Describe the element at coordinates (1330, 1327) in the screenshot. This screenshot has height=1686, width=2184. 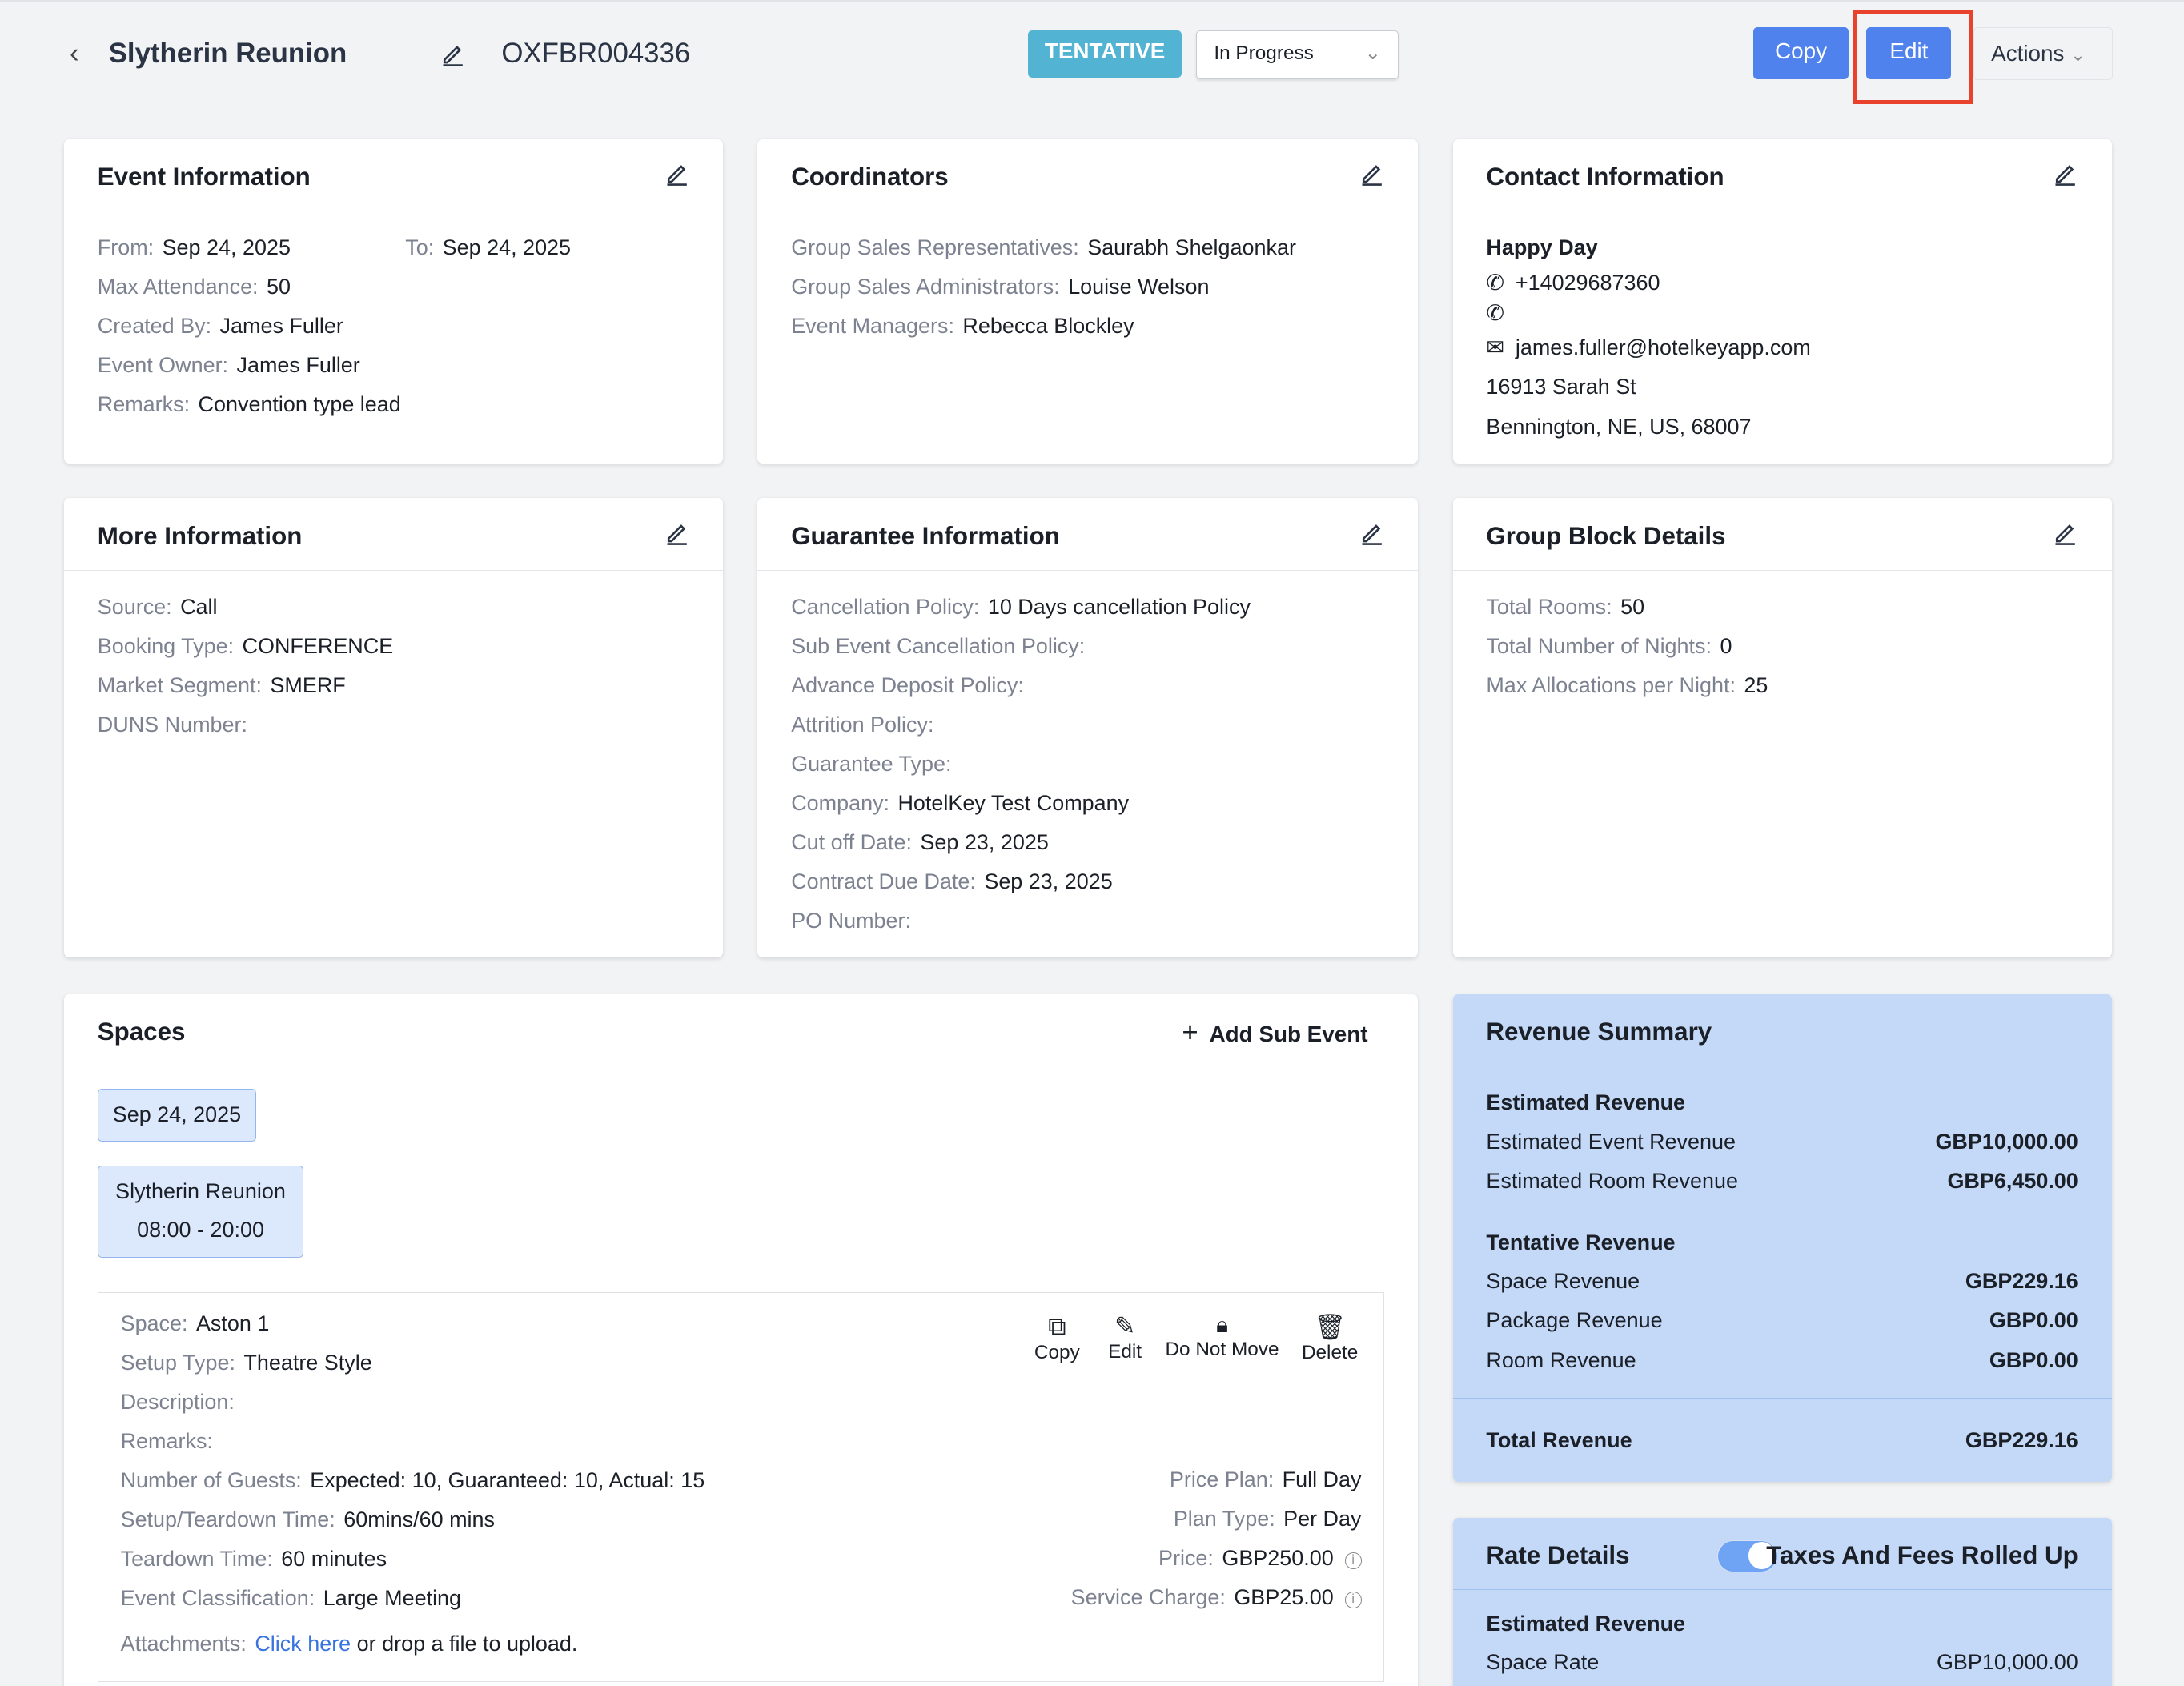
I see `trash-icon: 🗑︎` at that location.